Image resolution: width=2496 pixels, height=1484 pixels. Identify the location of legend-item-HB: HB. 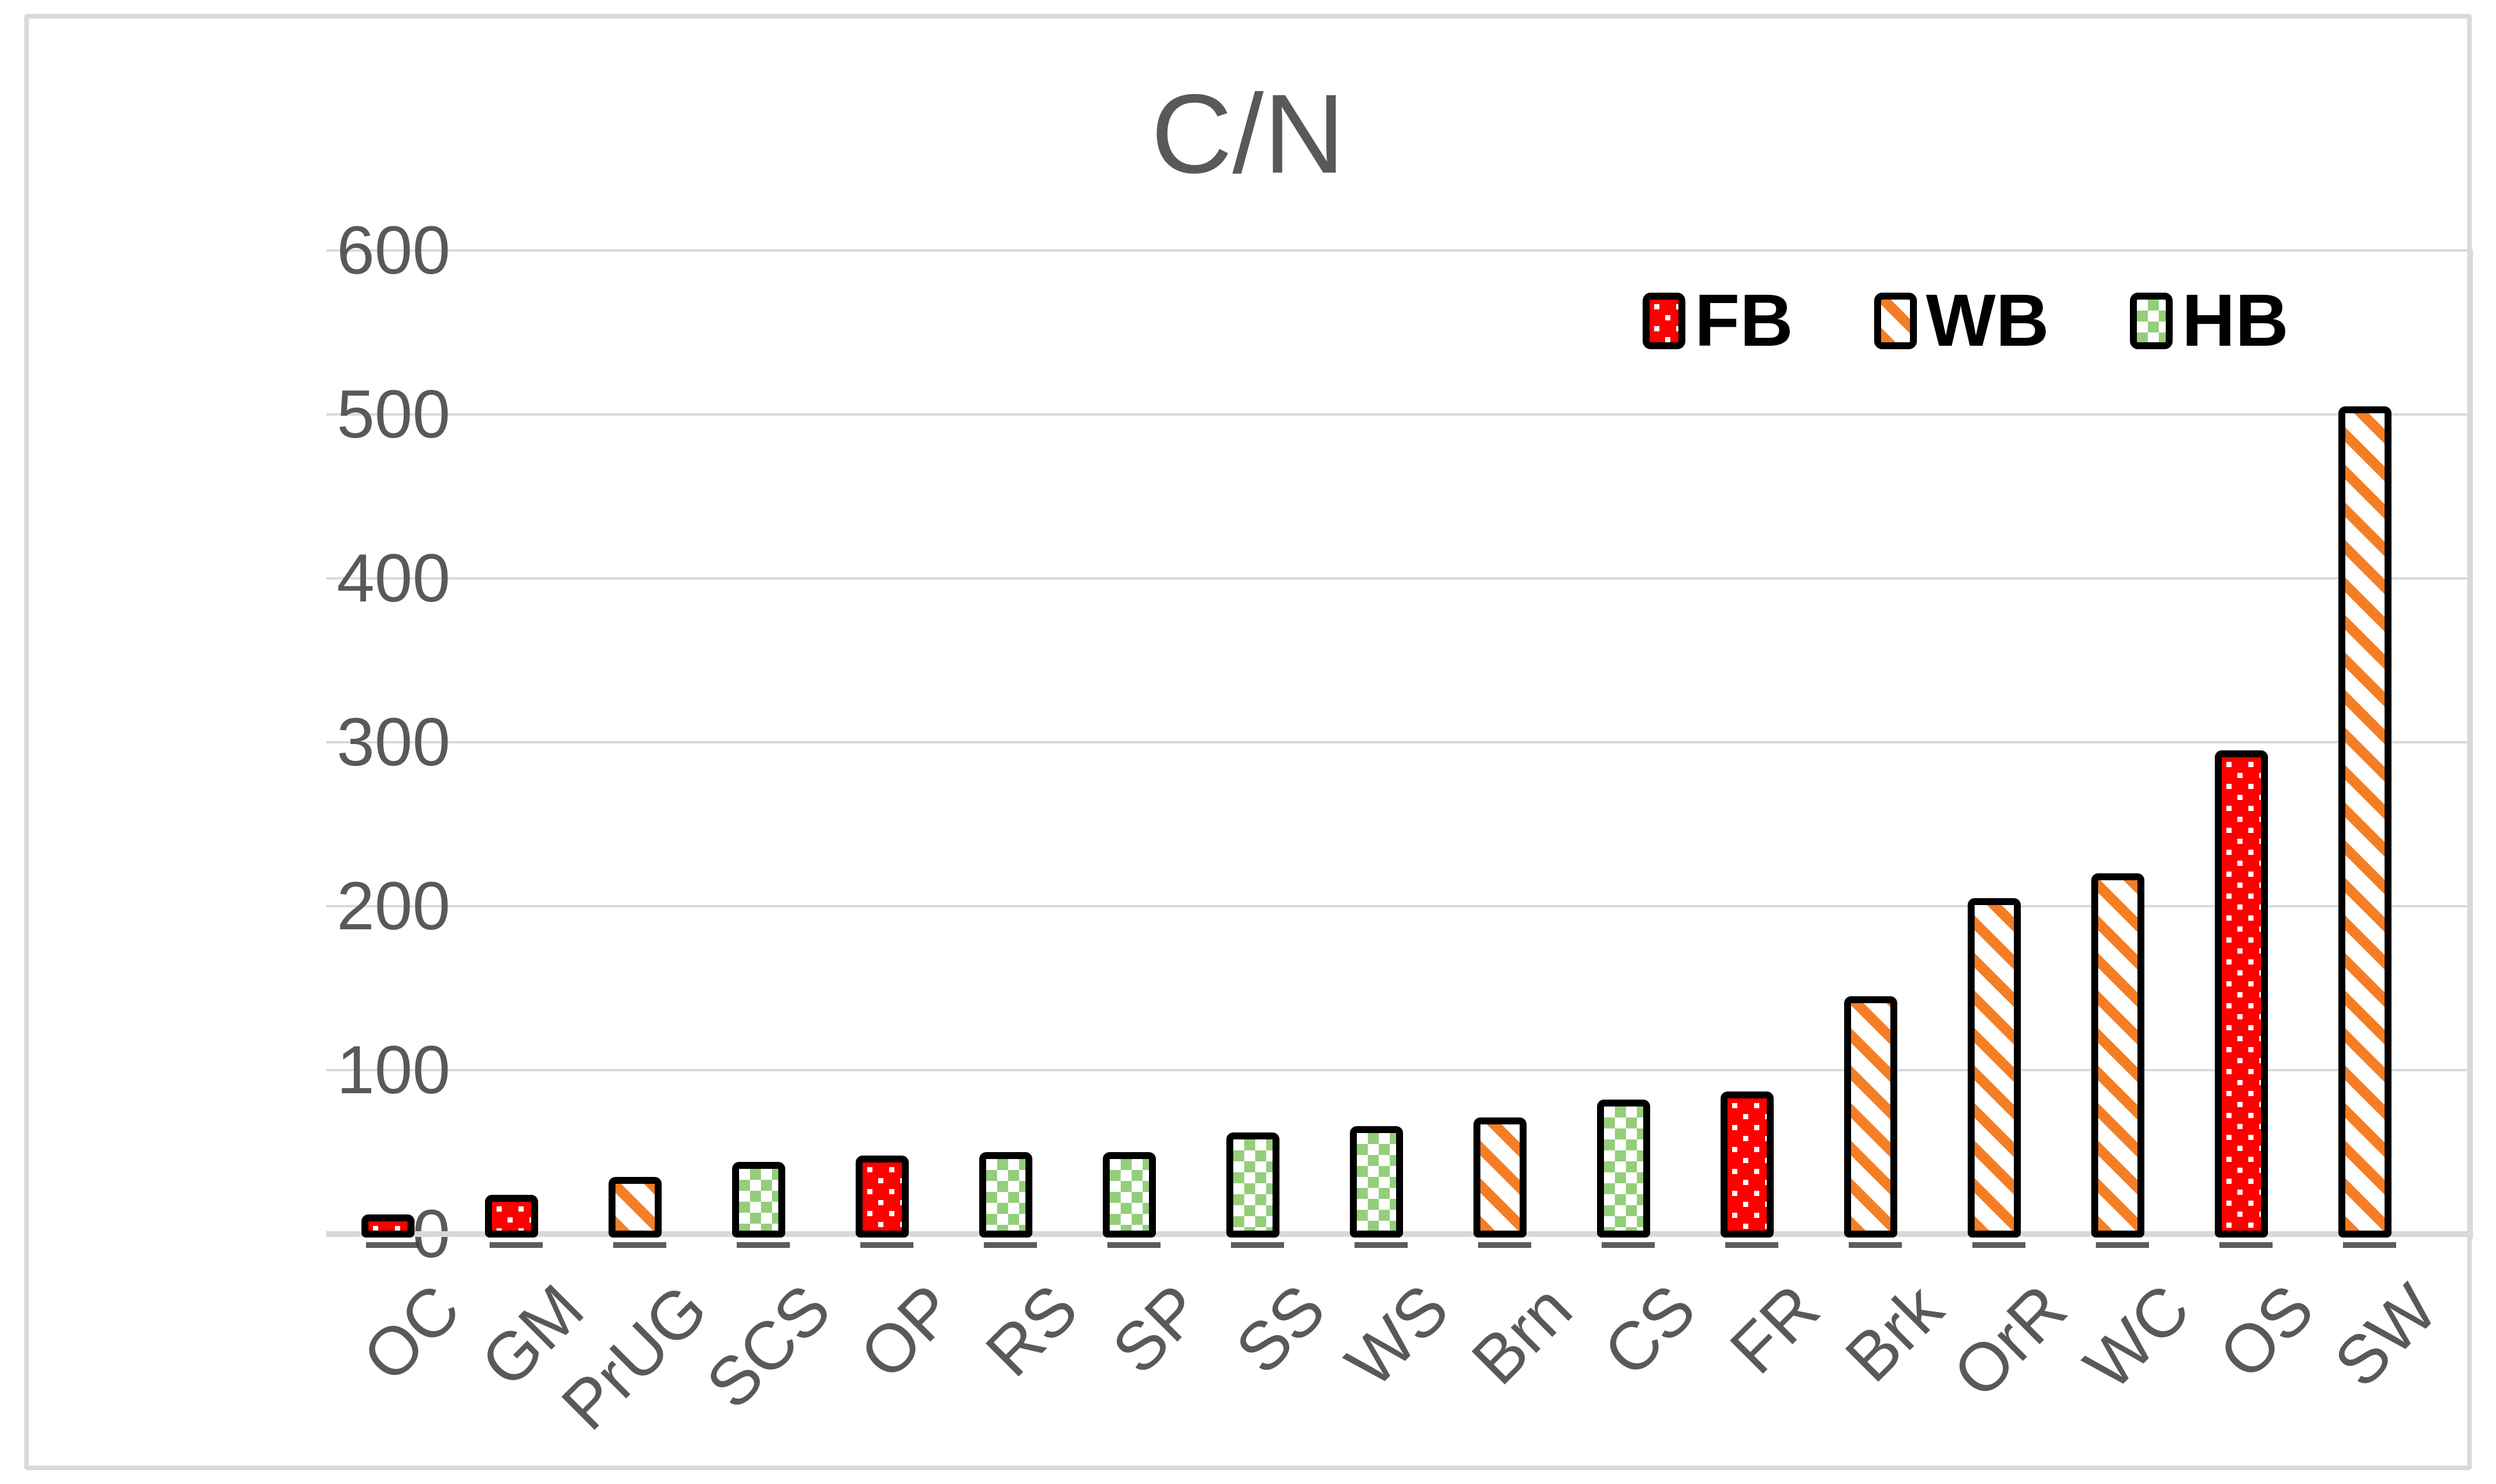
(2209, 320).